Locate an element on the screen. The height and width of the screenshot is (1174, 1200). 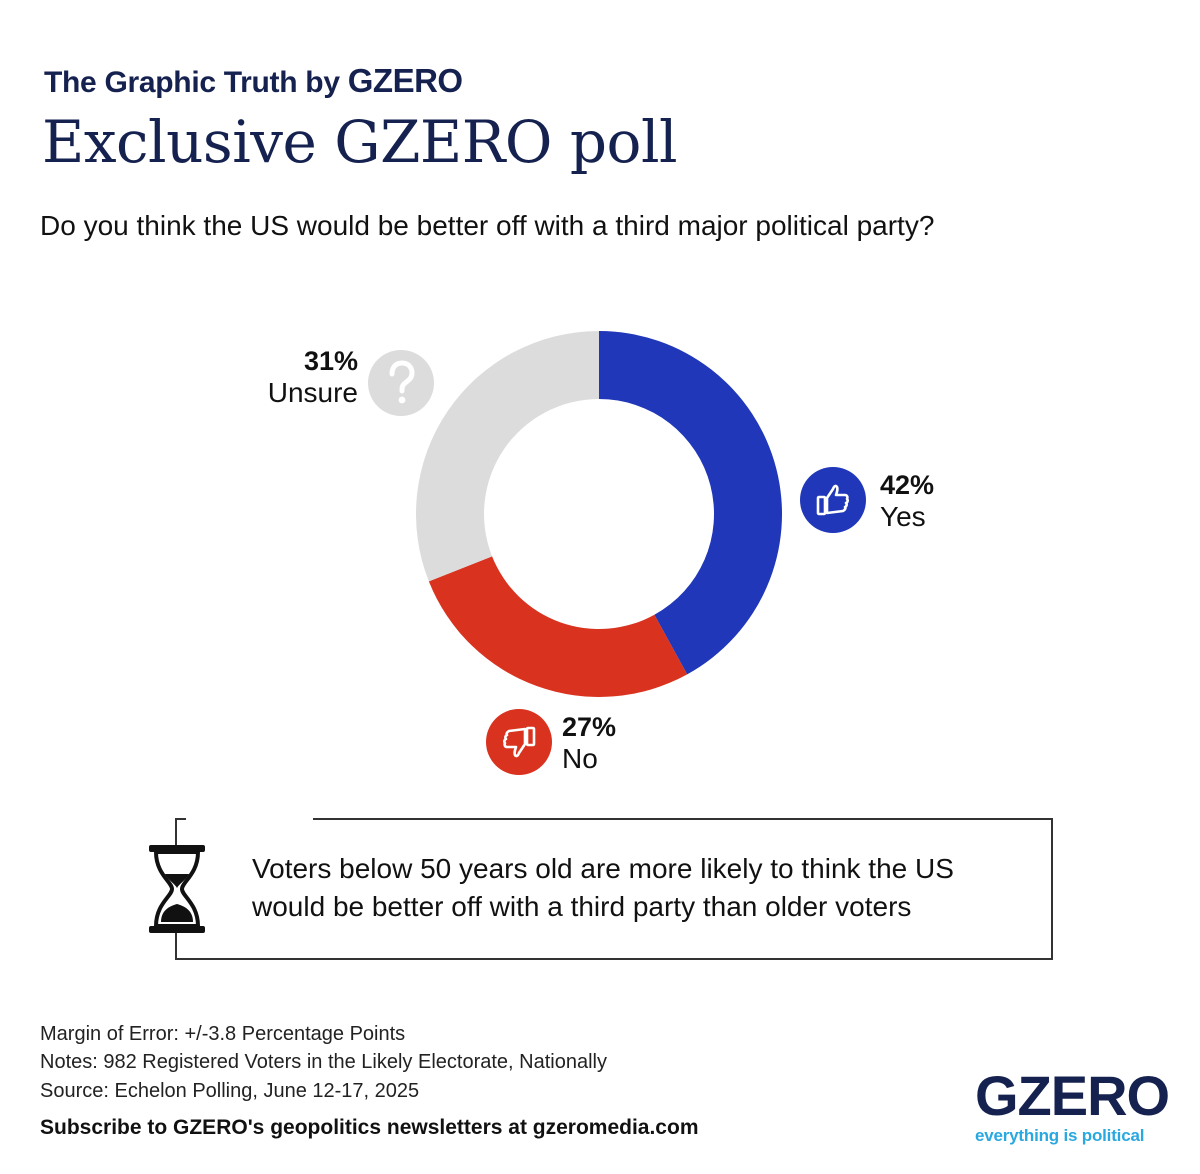
brand-line: The Graphic Truth by GZERO is located at coordinates (253, 81).